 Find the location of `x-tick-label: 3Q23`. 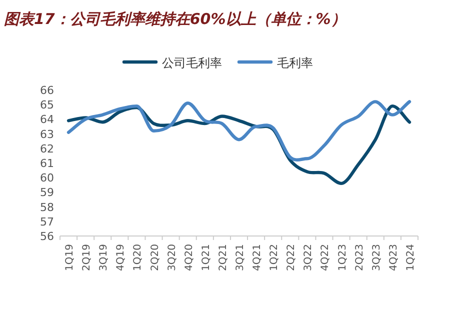

x-tick-label: 3Q23 is located at coordinates (376, 257).